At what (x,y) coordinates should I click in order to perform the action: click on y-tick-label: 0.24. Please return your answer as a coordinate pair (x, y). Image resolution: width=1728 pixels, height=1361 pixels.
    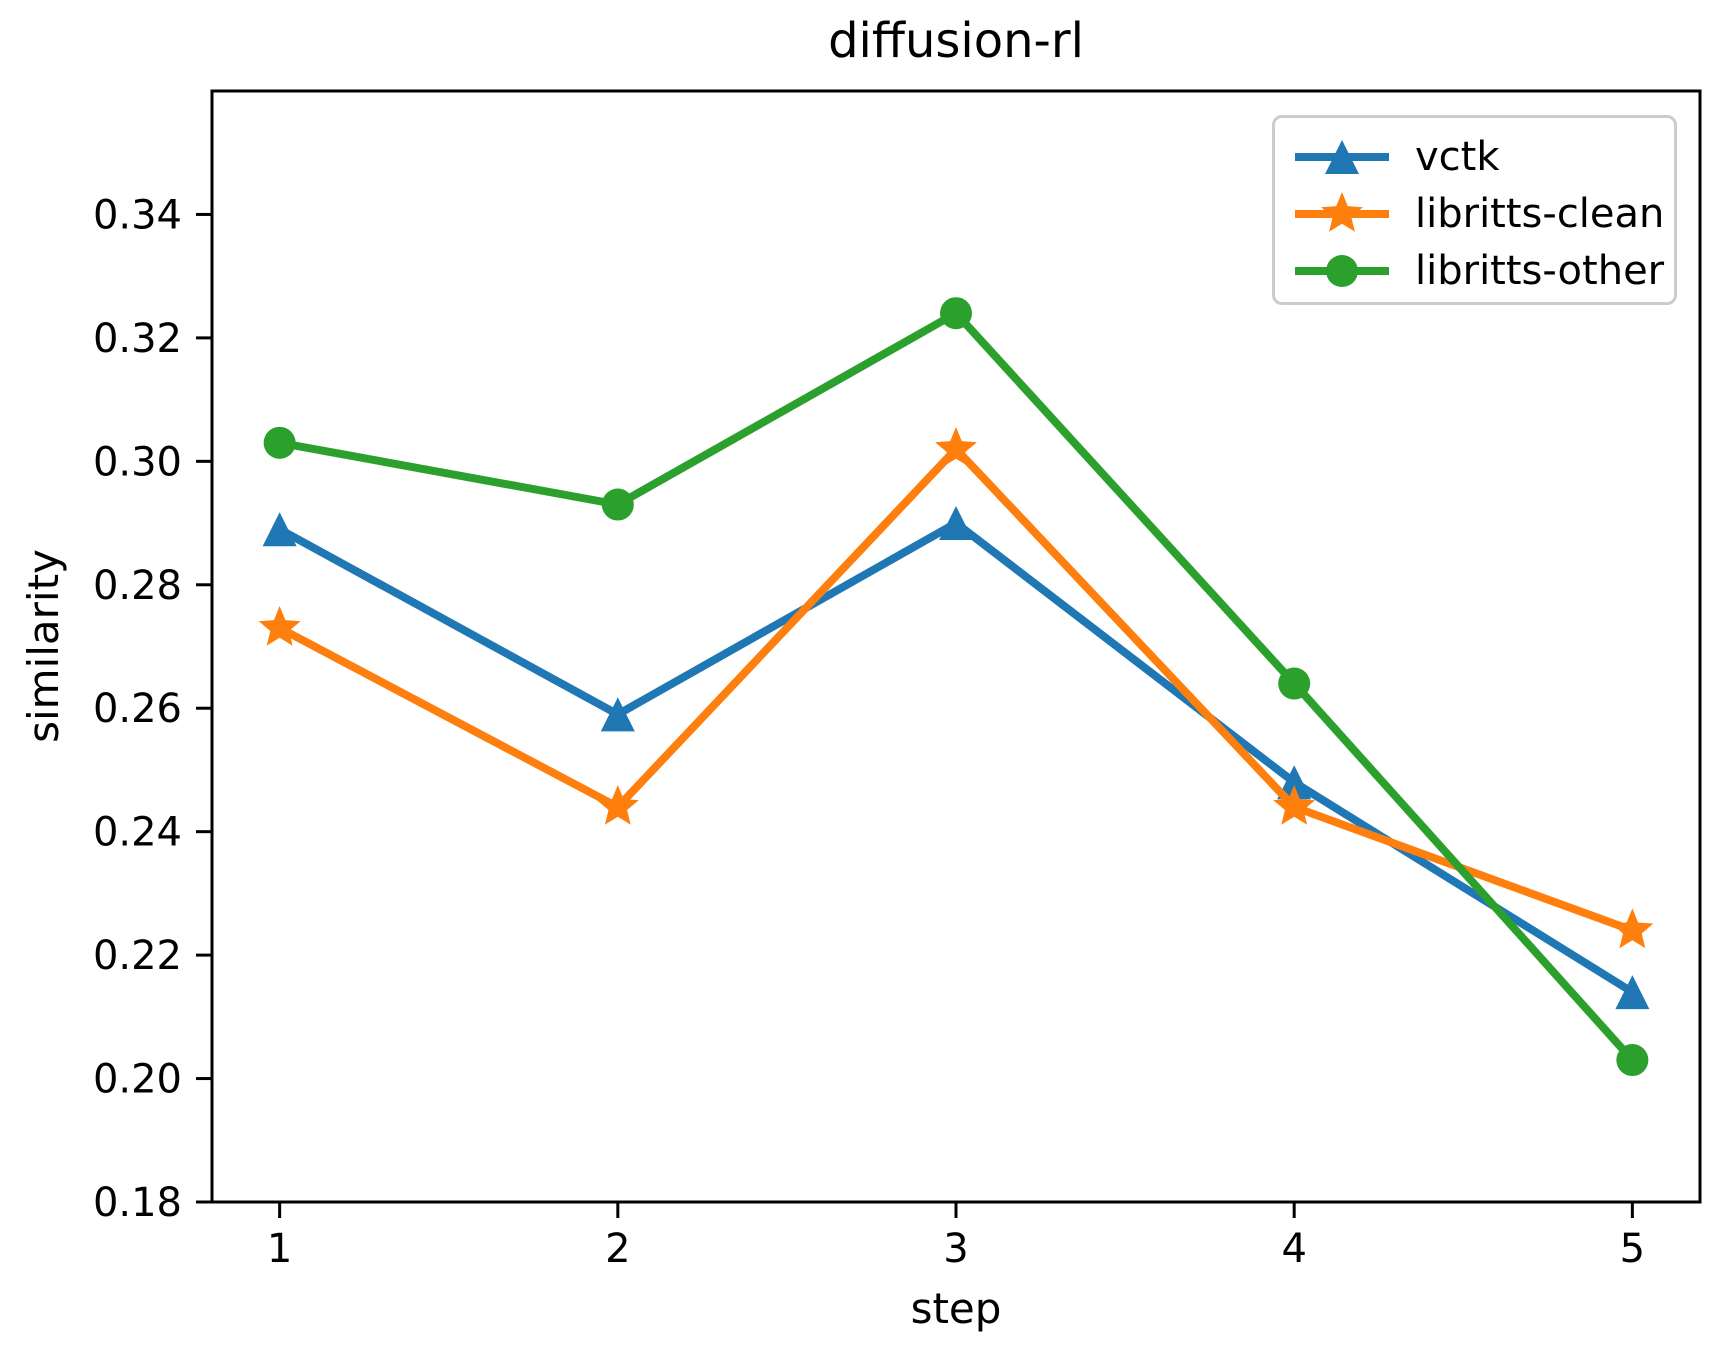
    Looking at the image, I should click on (137, 833).